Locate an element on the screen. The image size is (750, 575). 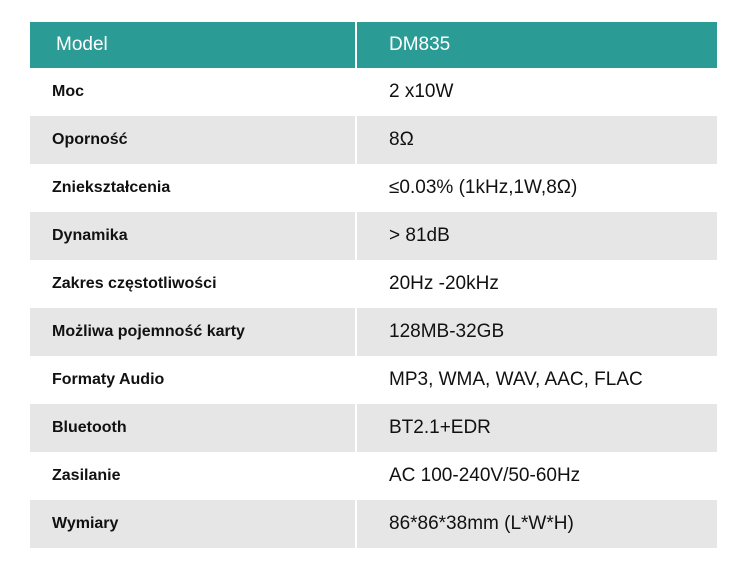
spec-value: 8Ω is located at coordinates (536, 140).